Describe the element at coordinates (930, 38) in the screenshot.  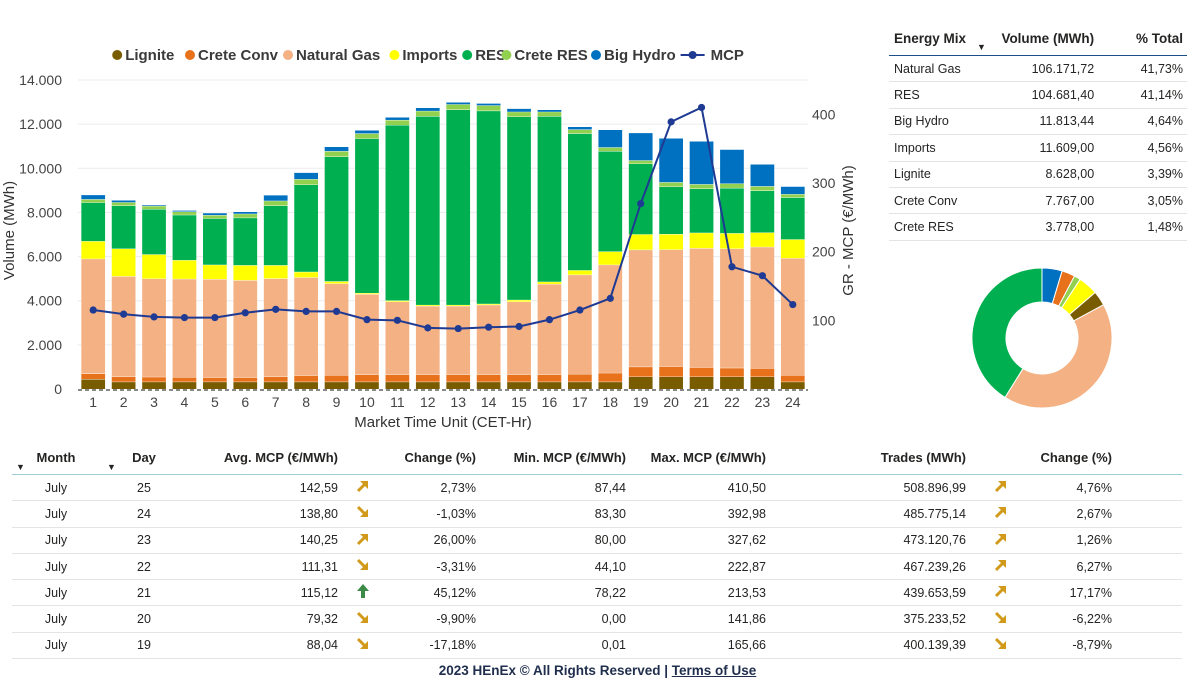
I see `header-energy-mix: Energy Mix` at that location.